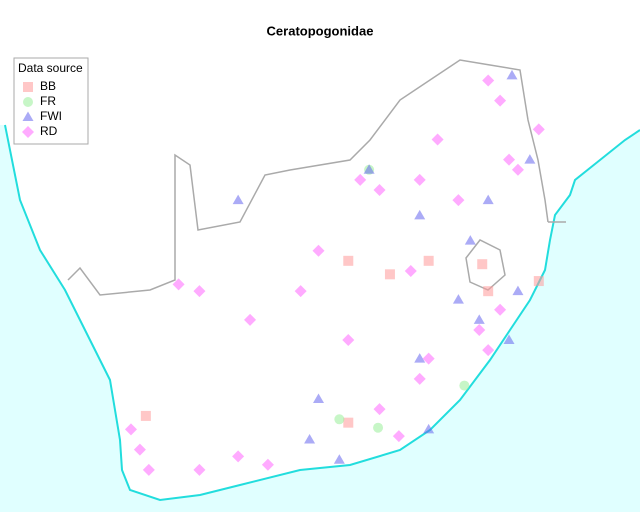 The image size is (640, 512). What do you see at coordinates (48, 86) in the screenshot?
I see `legend-label: BB` at bounding box center [48, 86].